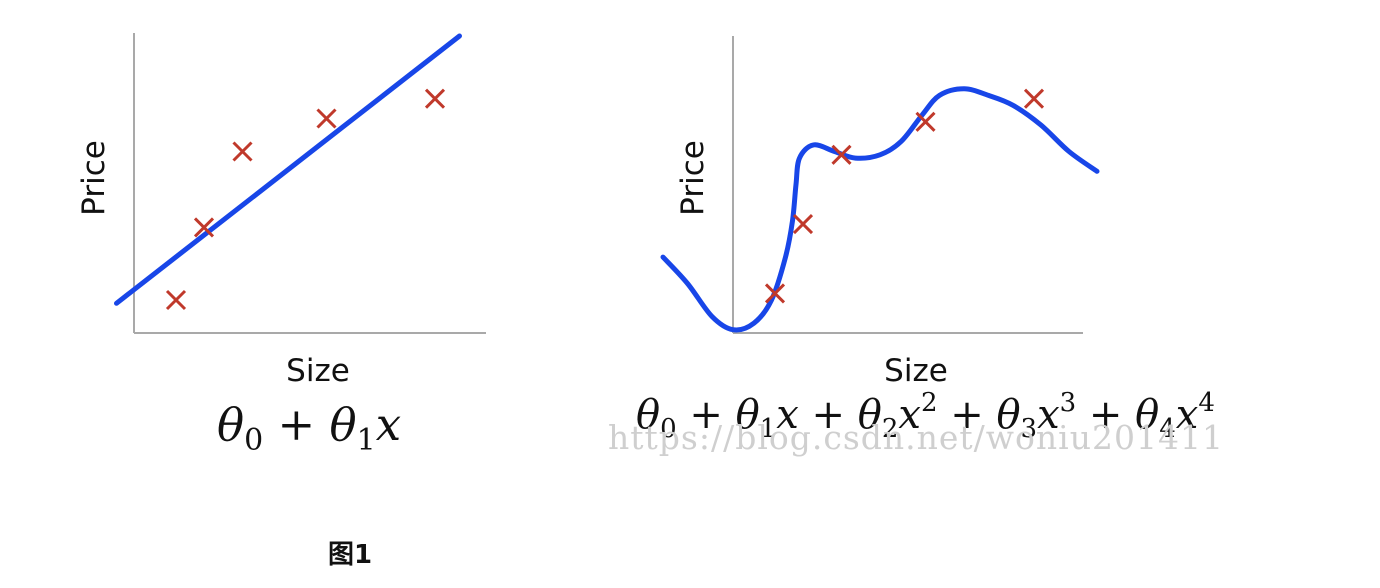 Image resolution: width=1380 pixels, height=588 pixels. I want to click on right-fit-curve, so click(880, 209).